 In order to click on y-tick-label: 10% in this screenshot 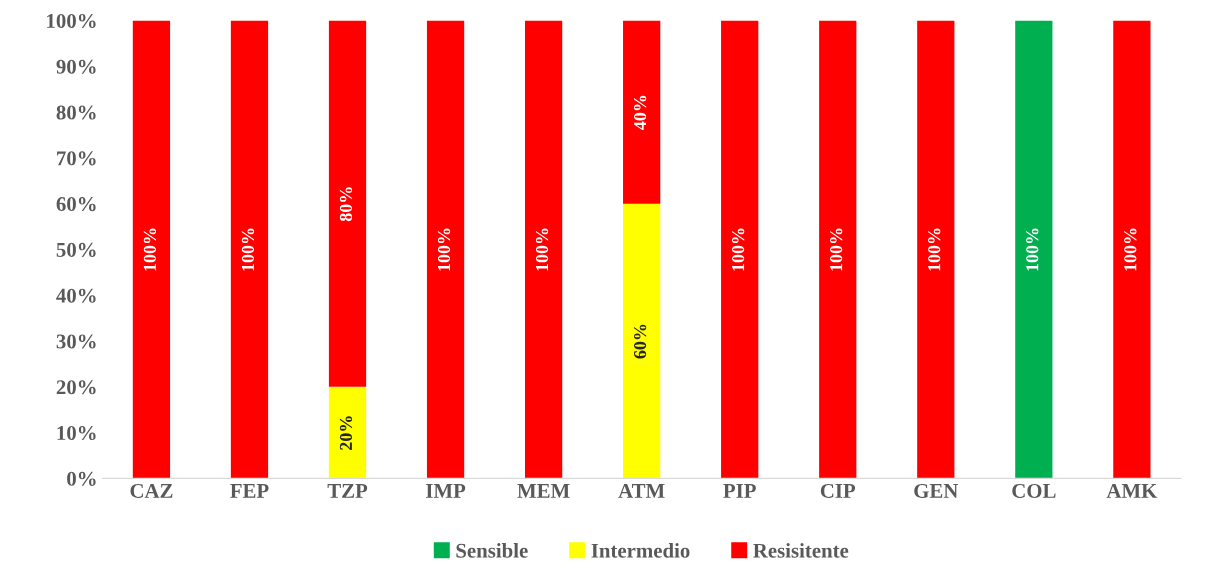, I will do `click(76, 433)`.